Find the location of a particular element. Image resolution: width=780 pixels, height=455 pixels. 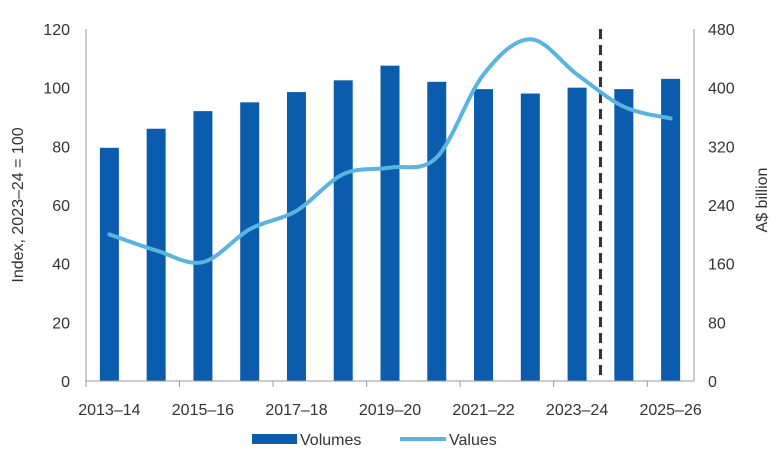

left-tick-label: 100 is located at coordinates (56, 89).